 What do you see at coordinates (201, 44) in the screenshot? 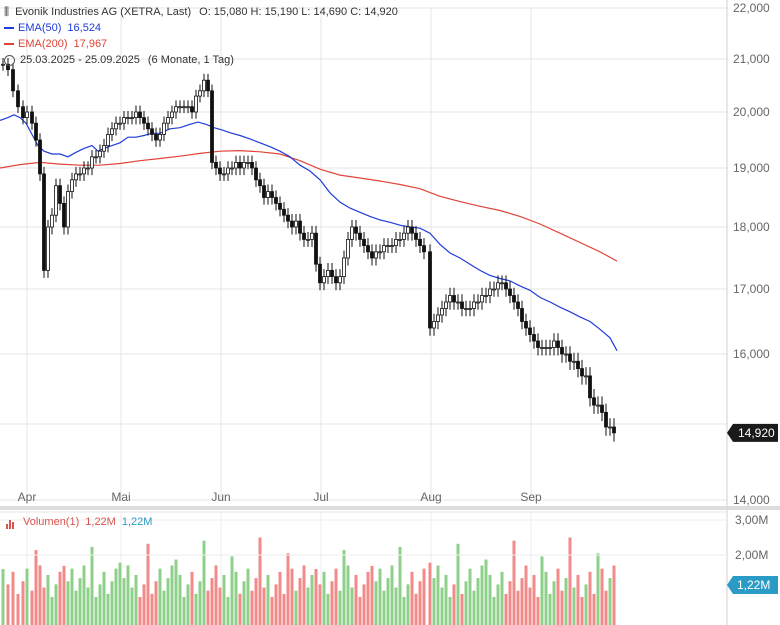
I see `legend-ema200: EMA(200) 17,967` at bounding box center [201, 44].